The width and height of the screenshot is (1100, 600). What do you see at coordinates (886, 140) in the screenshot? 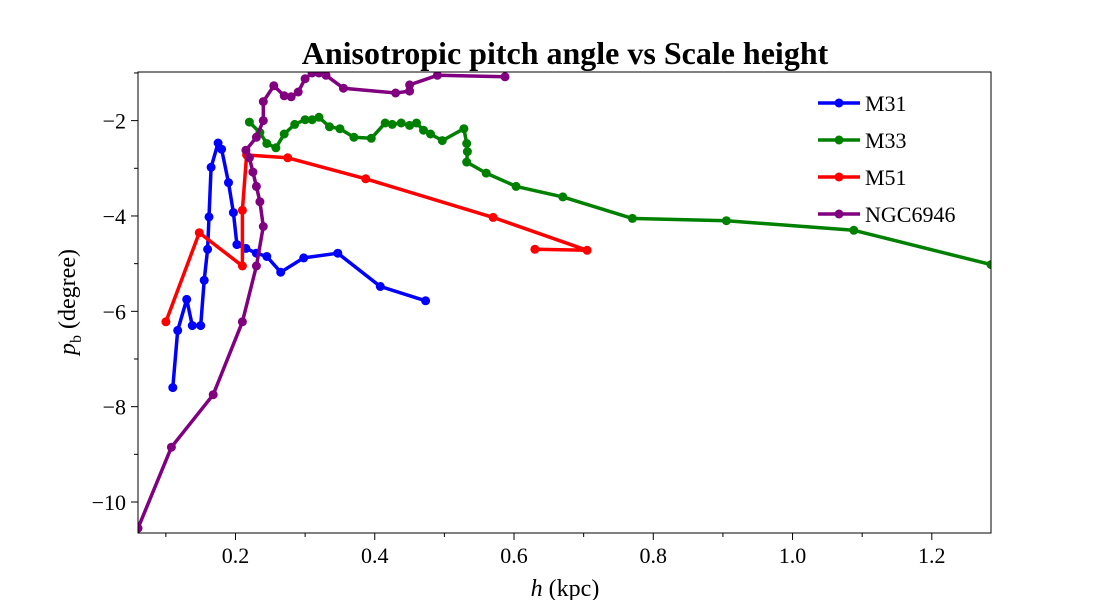
I see `legend-label: M33` at bounding box center [886, 140].